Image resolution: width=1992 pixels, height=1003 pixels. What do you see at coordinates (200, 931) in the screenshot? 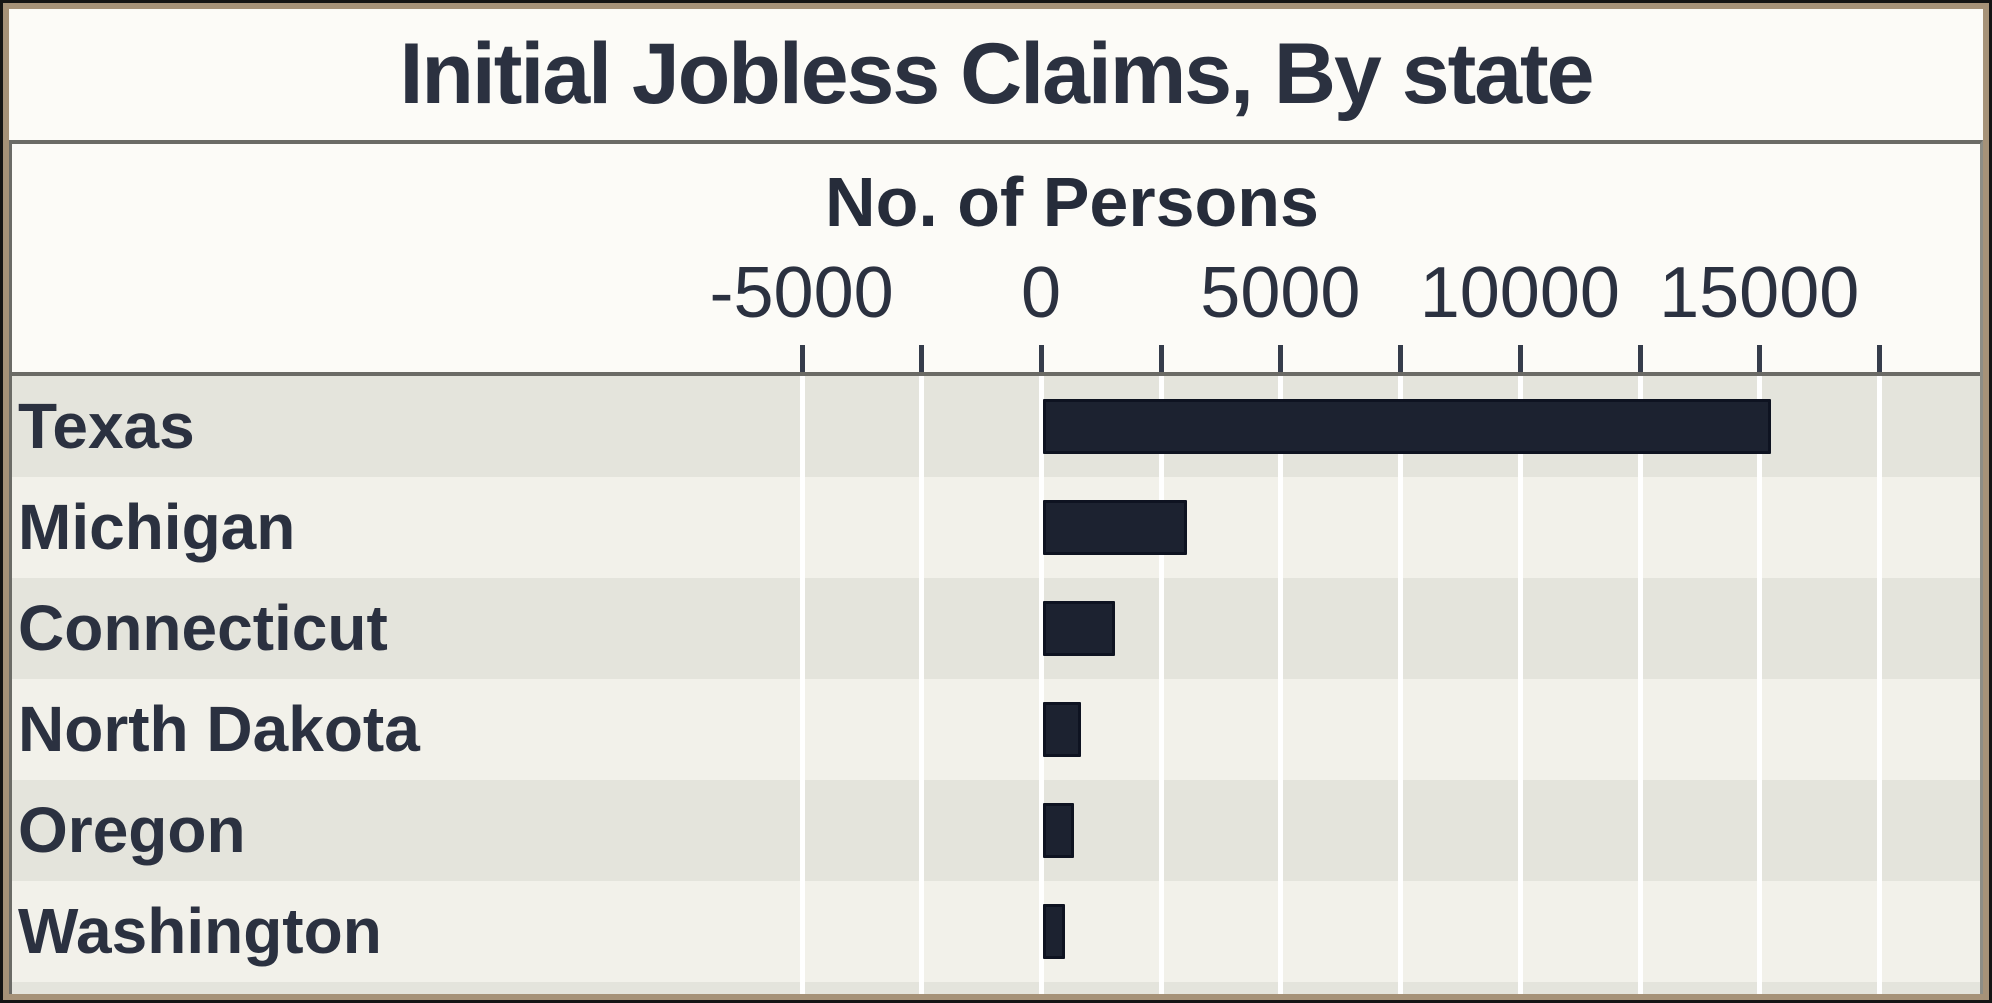
I see `category-label: Washington` at bounding box center [200, 931].